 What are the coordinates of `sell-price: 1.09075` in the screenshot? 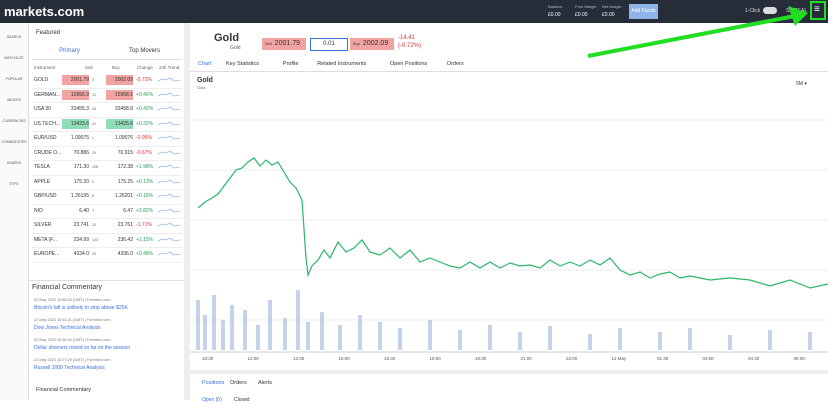 It's located at (79, 138).